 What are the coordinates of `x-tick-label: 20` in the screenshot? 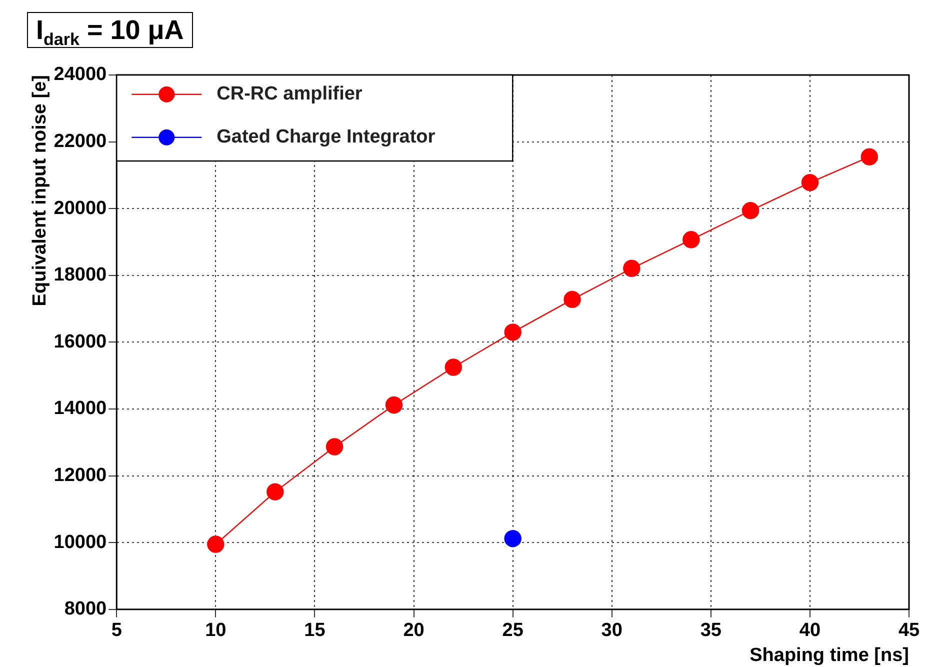 It's located at (413, 631).